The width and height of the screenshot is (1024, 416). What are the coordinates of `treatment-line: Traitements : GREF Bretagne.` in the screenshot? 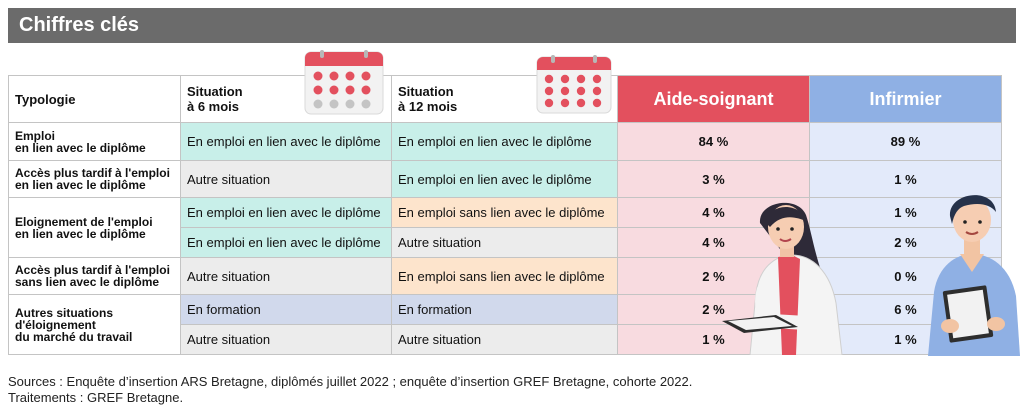 It's located at (96, 397).